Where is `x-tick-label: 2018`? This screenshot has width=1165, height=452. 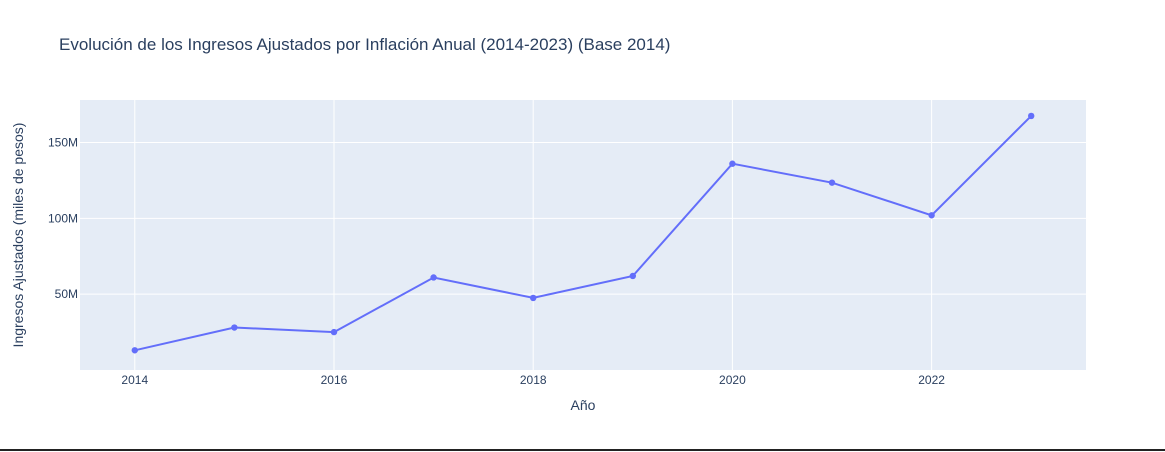
x-tick-label: 2018 is located at coordinates (533, 380).